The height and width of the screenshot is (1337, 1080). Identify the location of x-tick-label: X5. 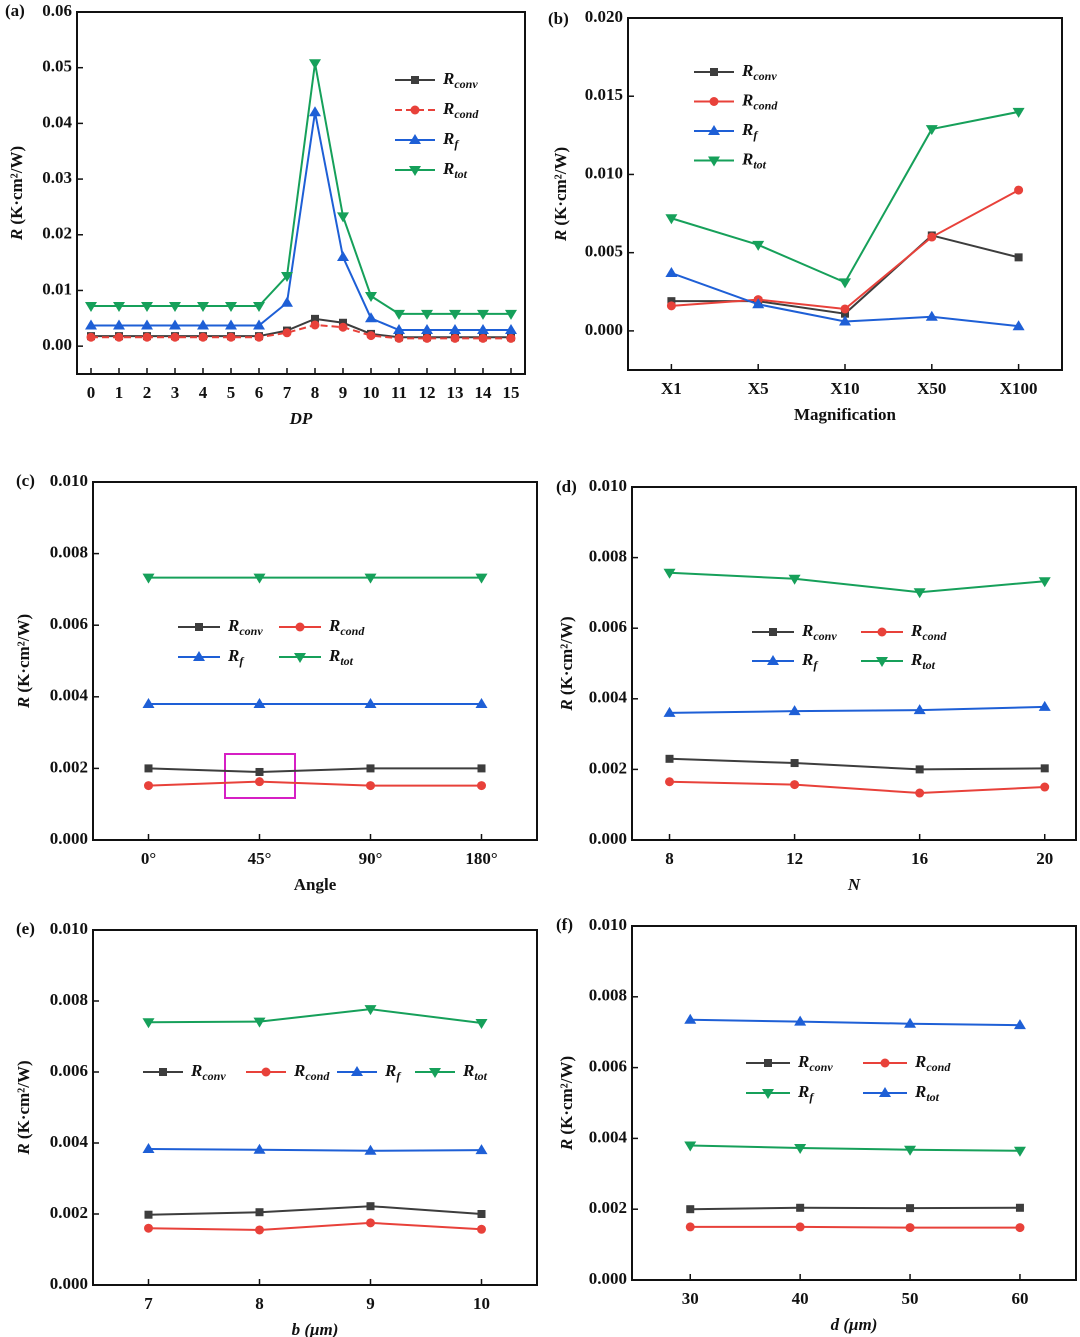
(758, 388).